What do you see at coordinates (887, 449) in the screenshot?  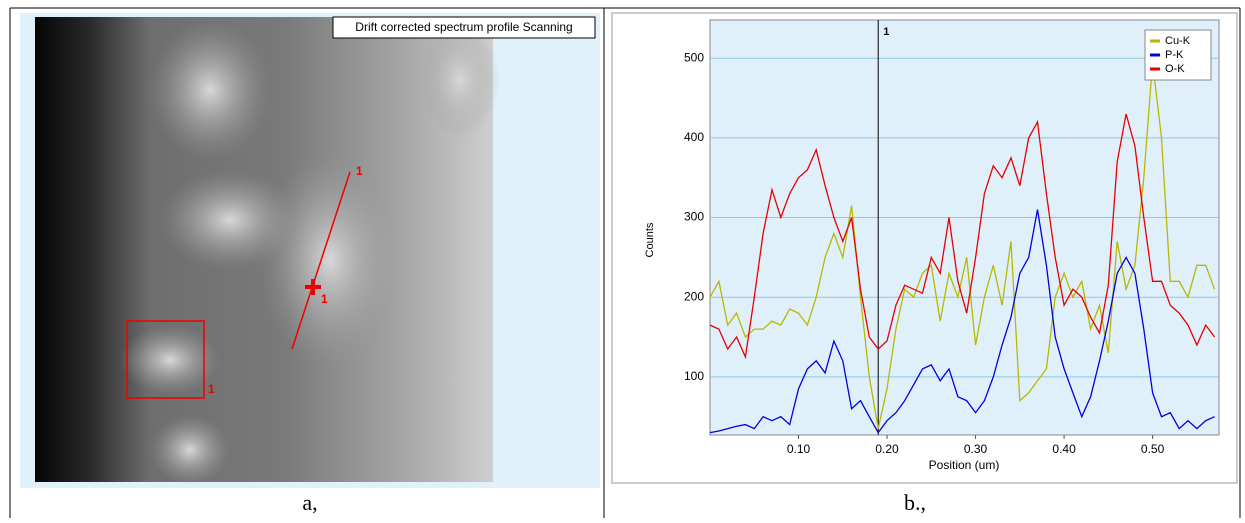 I see `x-tick-label: 0.20` at bounding box center [887, 449].